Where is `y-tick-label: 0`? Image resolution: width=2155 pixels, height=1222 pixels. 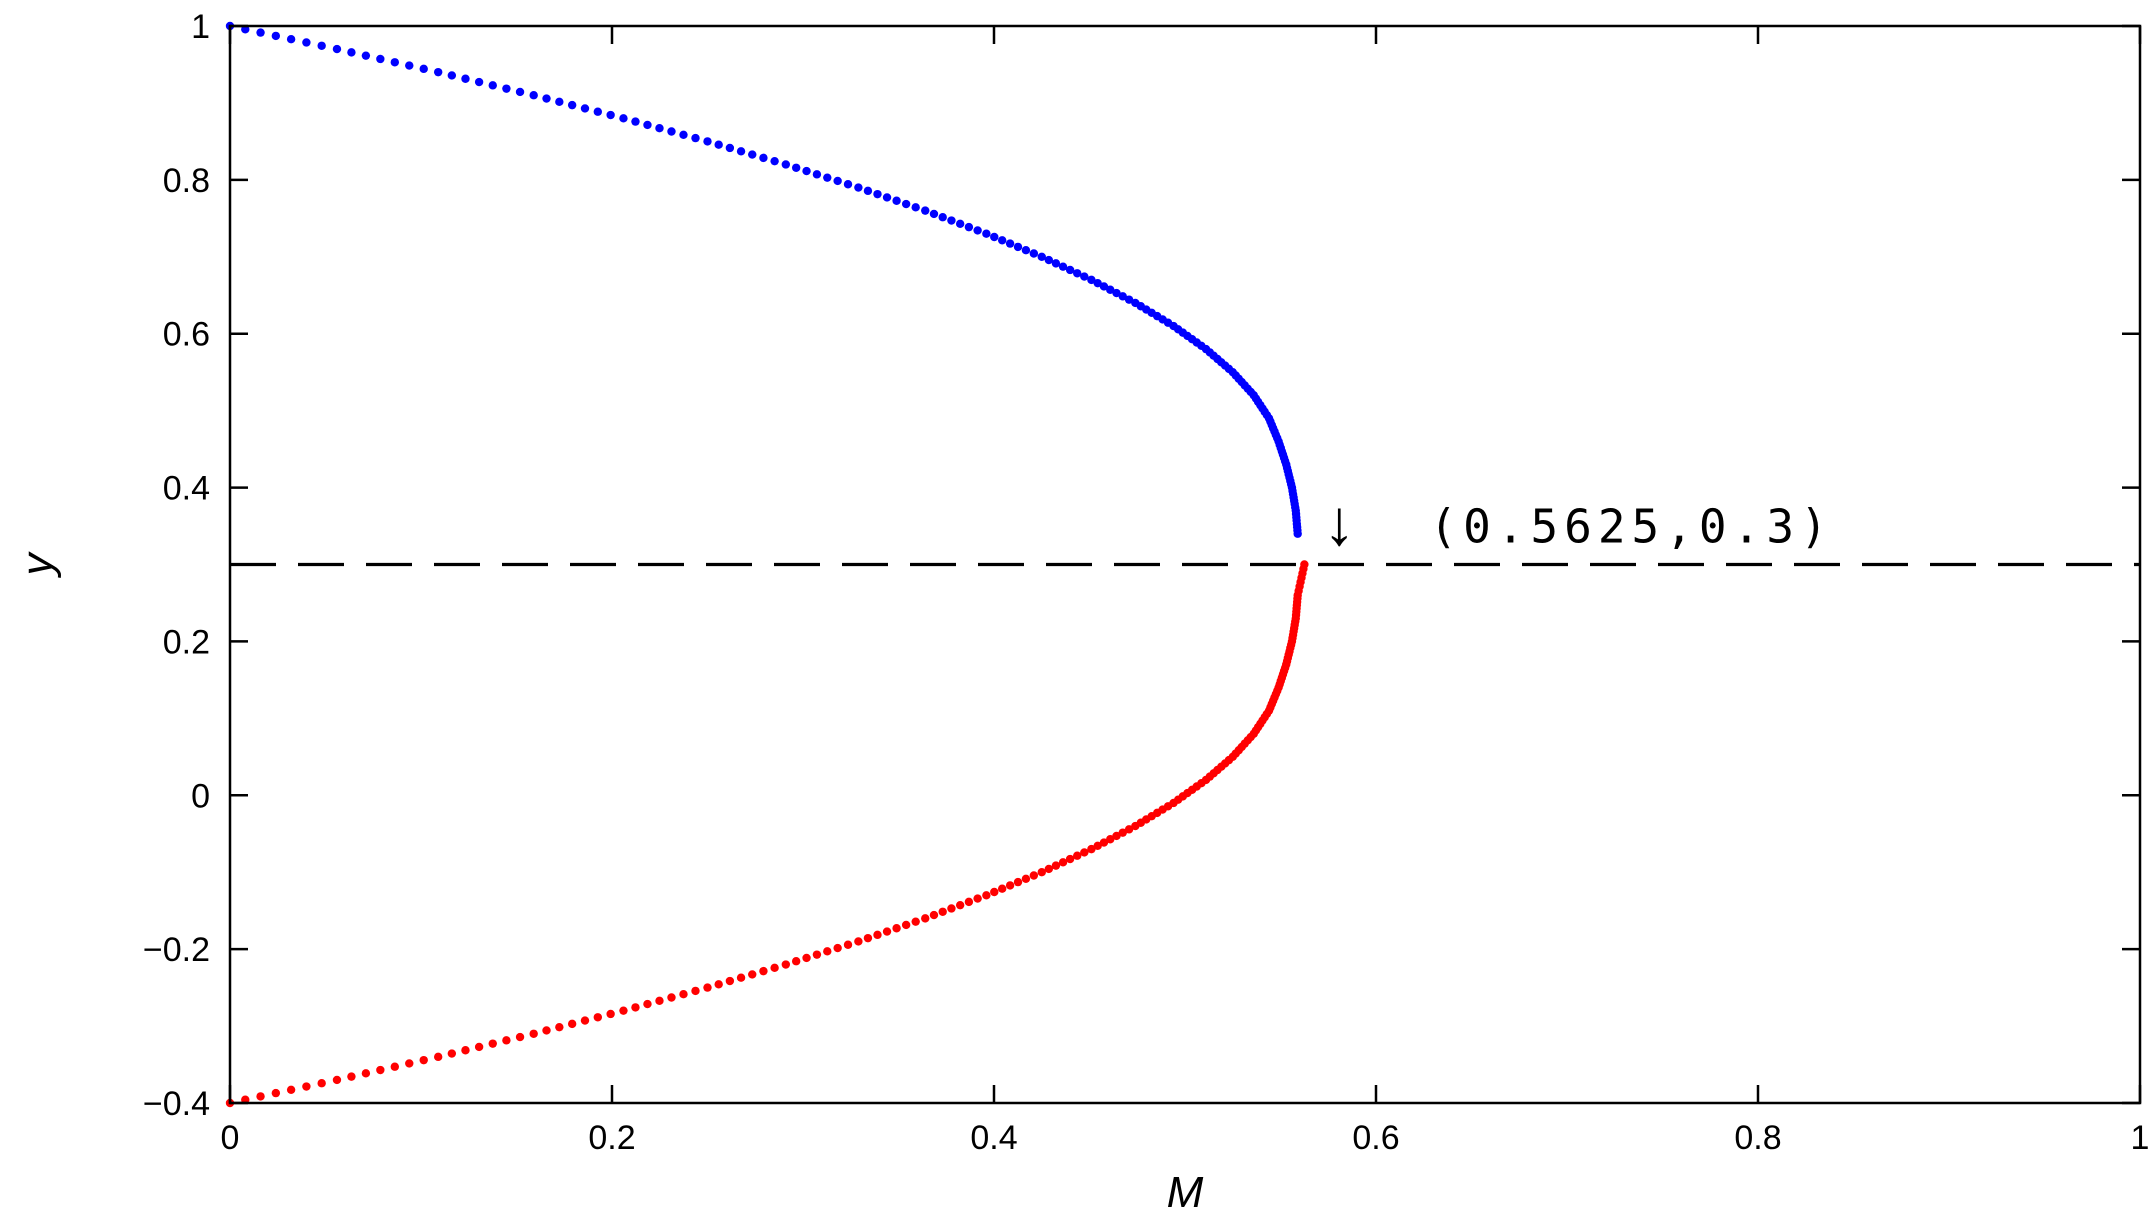 y-tick-label: 0 is located at coordinates (200, 796).